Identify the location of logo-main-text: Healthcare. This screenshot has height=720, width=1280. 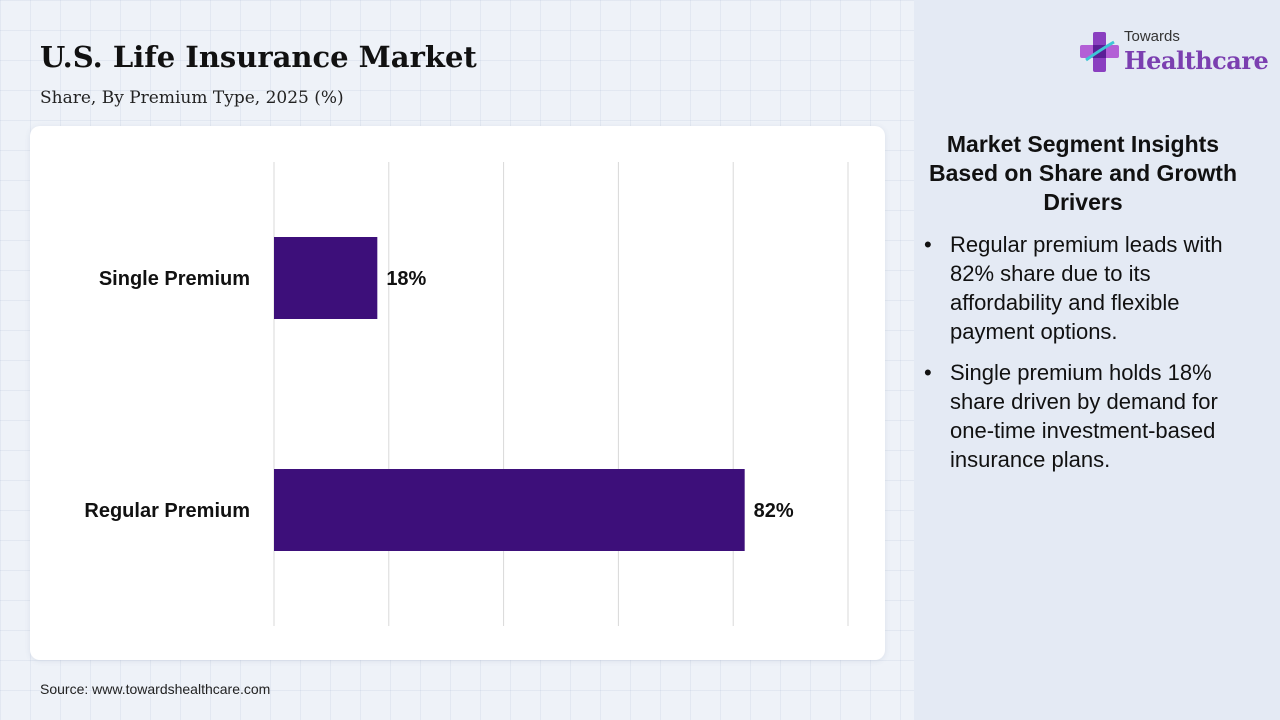
(1196, 60).